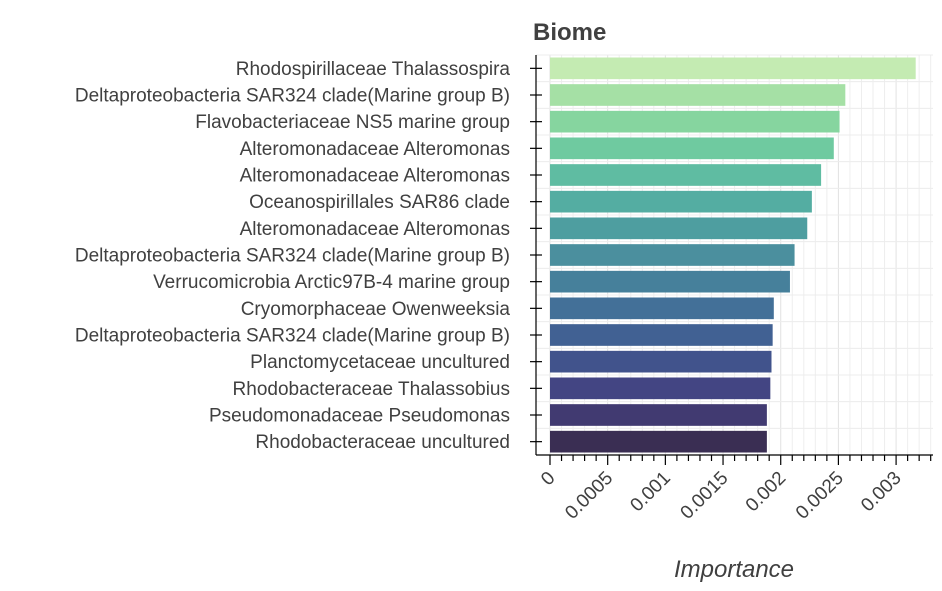 The image size is (942, 591). What do you see at coordinates (734, 569) in the screenshot?
I see `x-axis-title: Importance` at bounding box center [734, 569].